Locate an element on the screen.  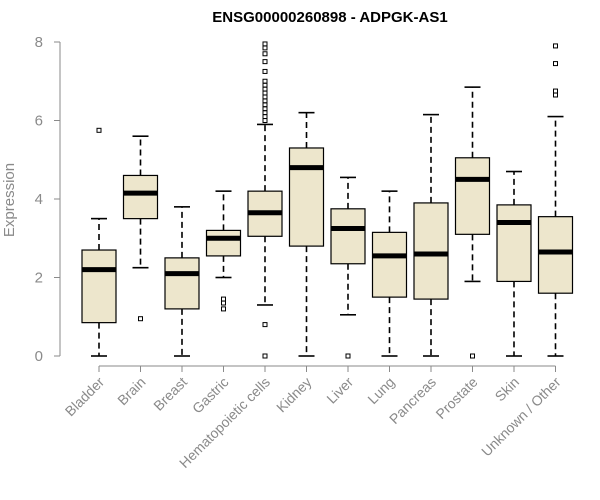
y-tick-label: 6 is located at coordinates (39, 121).